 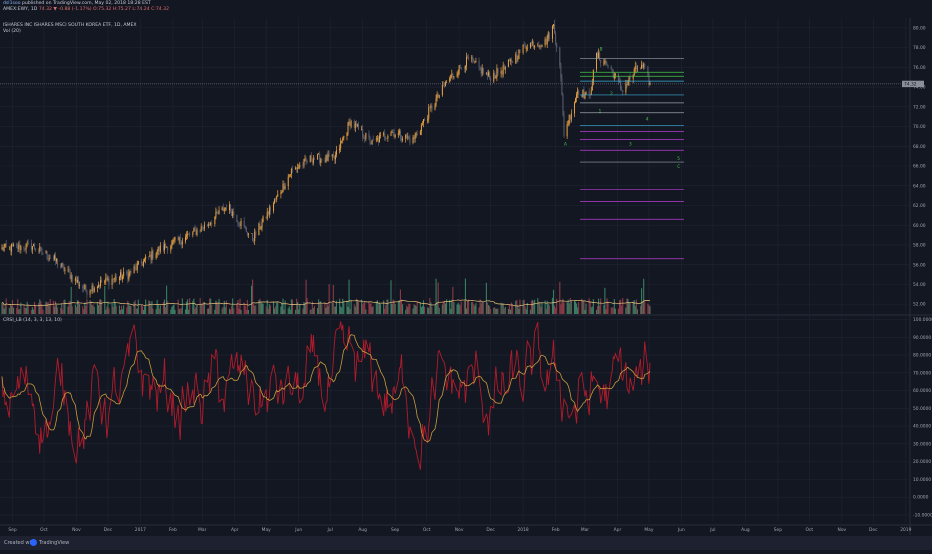 What do you see at coordinates (235, 530) in the screenshot?
I see `time-tick-label: Apr` at bounding box center [235, 530].